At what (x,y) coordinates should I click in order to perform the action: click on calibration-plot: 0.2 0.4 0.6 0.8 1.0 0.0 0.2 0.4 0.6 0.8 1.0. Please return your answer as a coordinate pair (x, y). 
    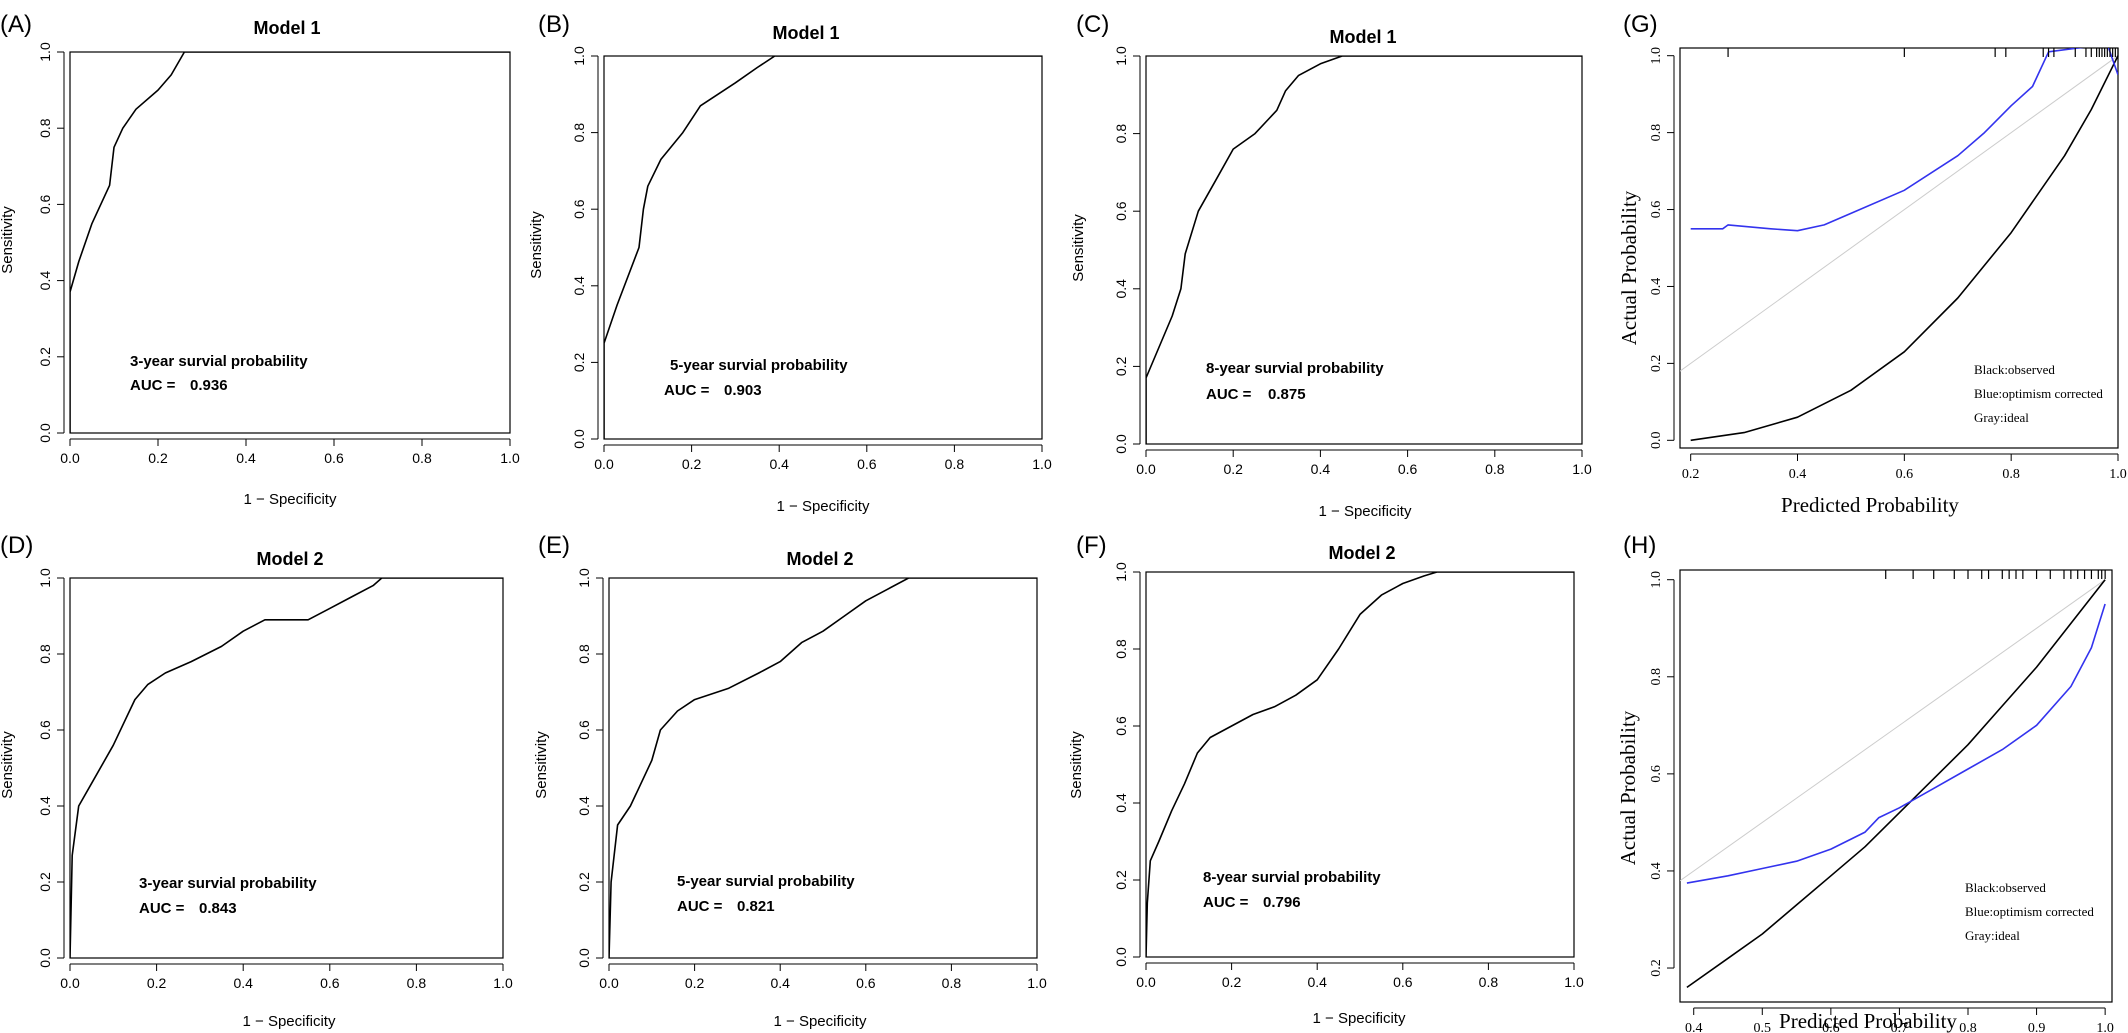
    Looking at the image, I should click on (1888, 264).